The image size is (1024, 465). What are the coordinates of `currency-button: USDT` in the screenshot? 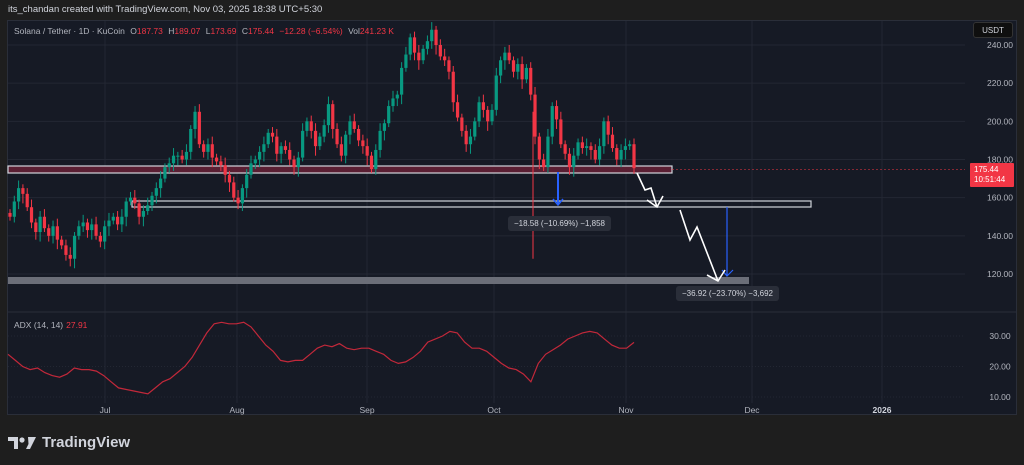 It's located at (993, 30).